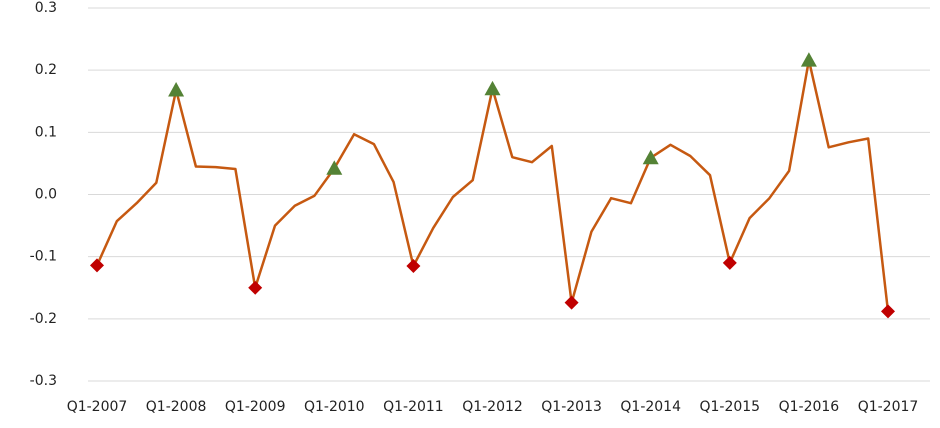  Describe the element at coordinates (571, 407) in the screenshot. I see `x-tick-label: Q1-2013` at that location.